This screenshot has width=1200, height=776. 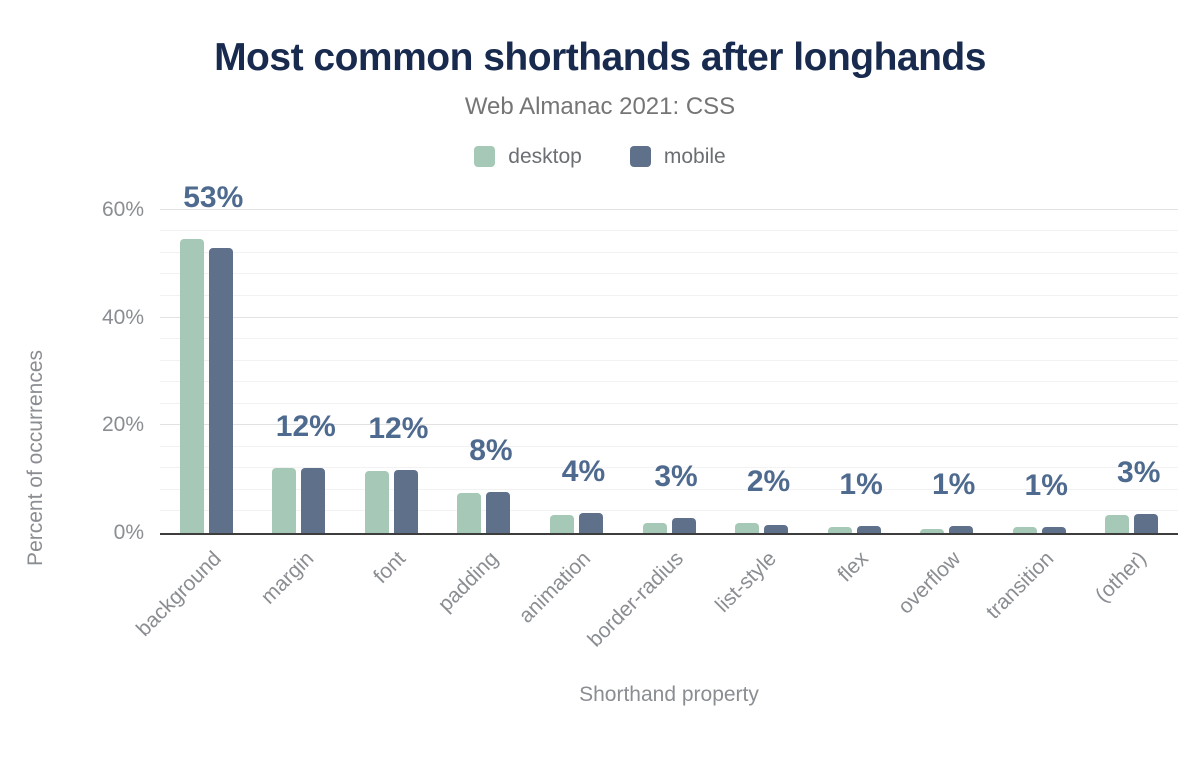 What do you see at coordinates (694, 156) in the screenshot?
I see `legend-label-mobile: mobile` at bounding box center [694, 156].